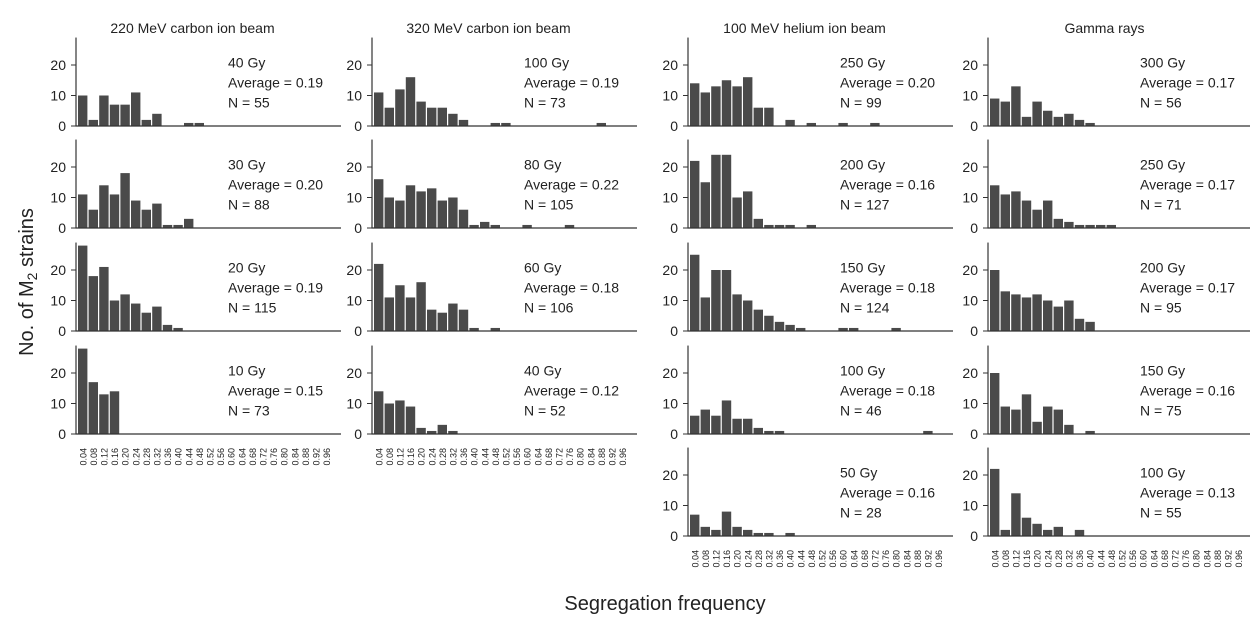  I want to click on n-label: N = 56, so click(1161, 103).